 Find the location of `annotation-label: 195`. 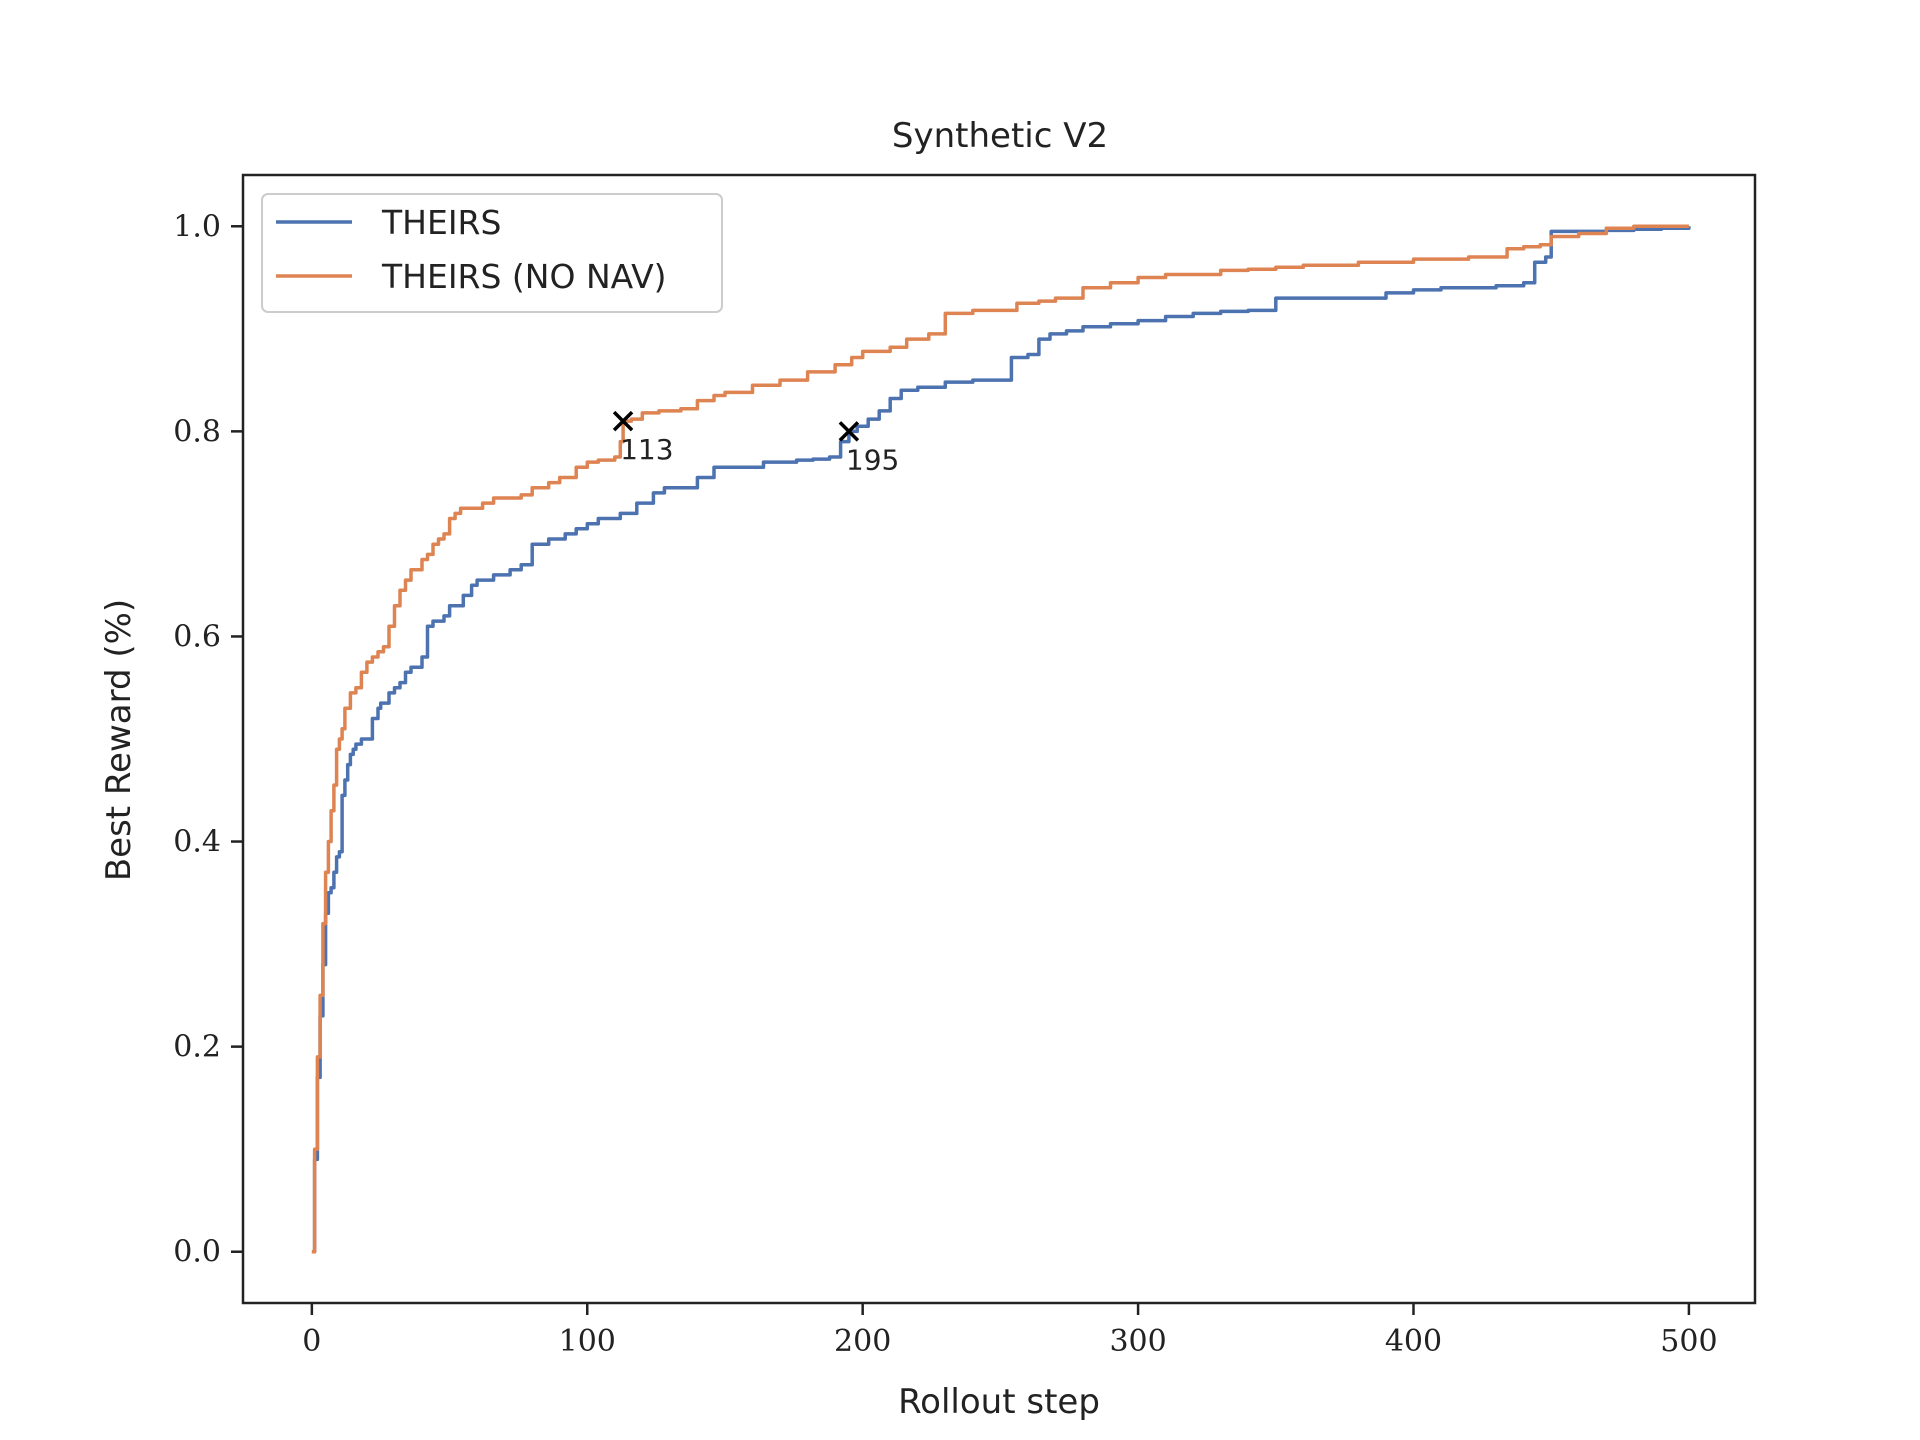

annotation-label: 195 is located at coordinates (872, 459).